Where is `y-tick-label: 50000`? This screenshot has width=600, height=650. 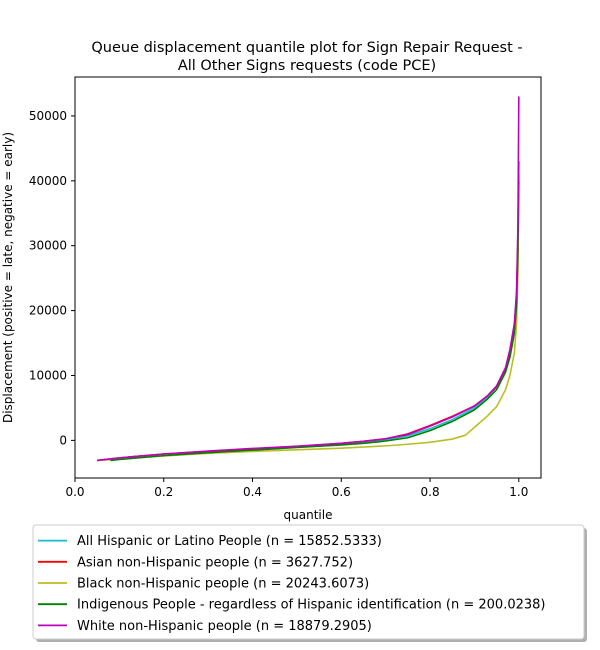 y-tick-label: 50000 is located at coordinates (48, 116).